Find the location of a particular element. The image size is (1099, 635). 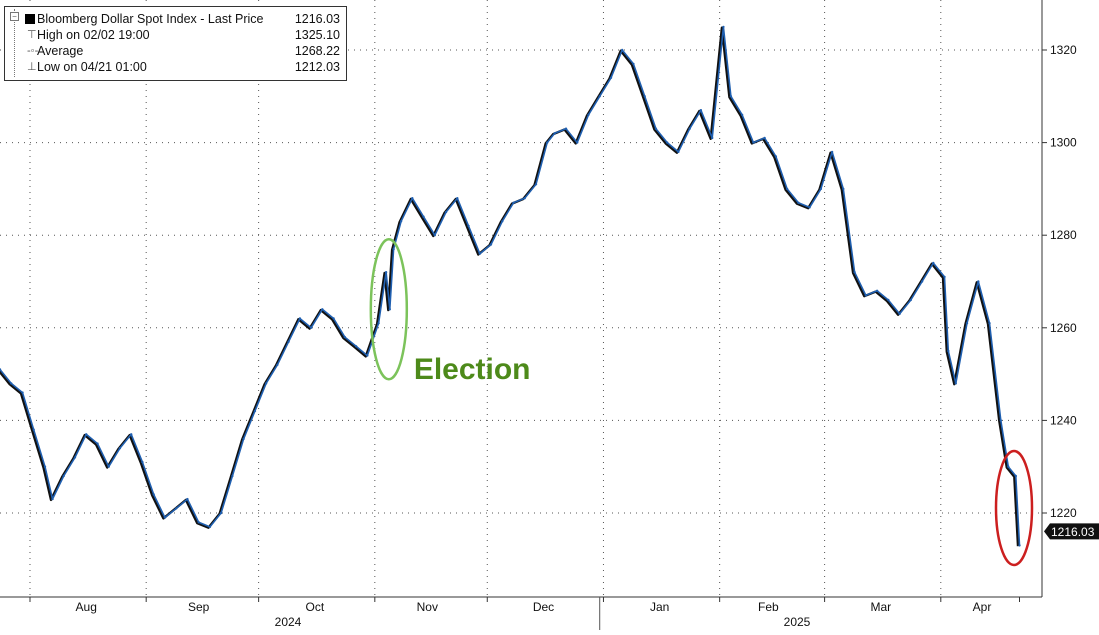

series-swatch-icon is located at coordinates (30, 19).